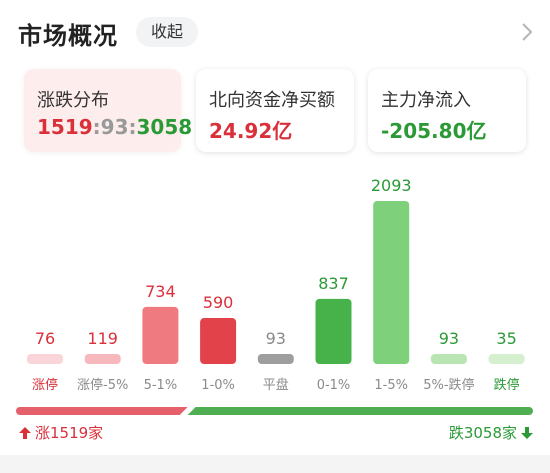  Describe the element at coordinates (160, 291) in the screenshot. I see `bar-value-label: 734` at that location.